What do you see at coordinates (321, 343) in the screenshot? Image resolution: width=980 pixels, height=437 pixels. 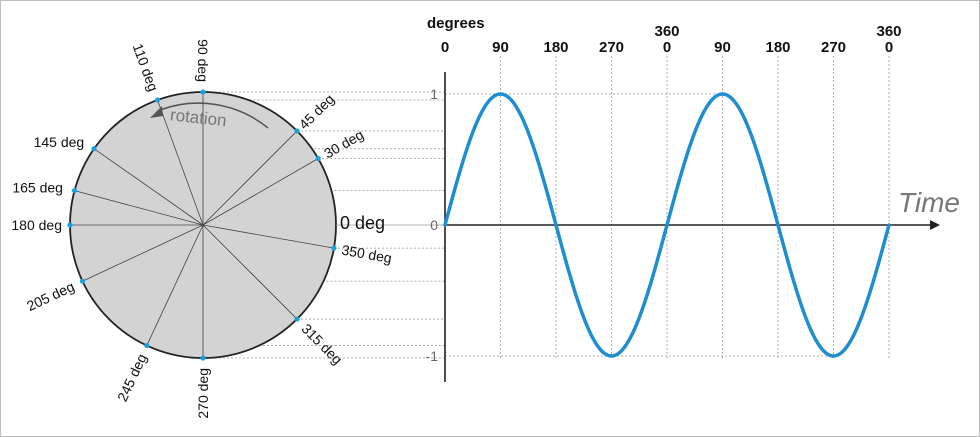 I see `angle-label-315: 315 deg` at bounding box center [321, 343].